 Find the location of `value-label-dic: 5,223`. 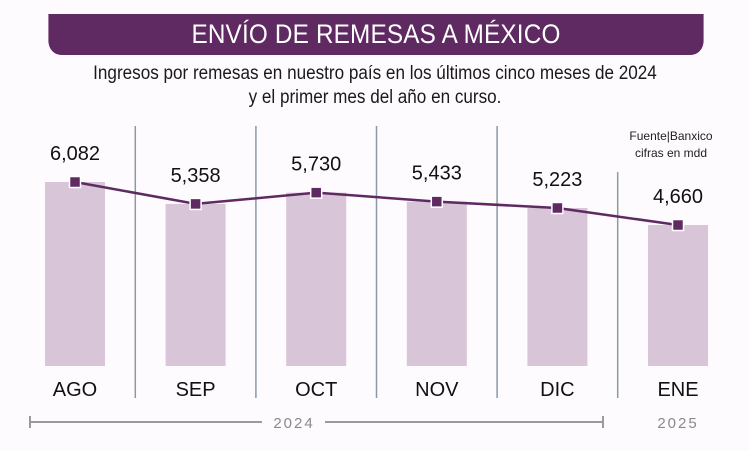

value-label-dic: 5,223 is located at coordinates (557, 180).